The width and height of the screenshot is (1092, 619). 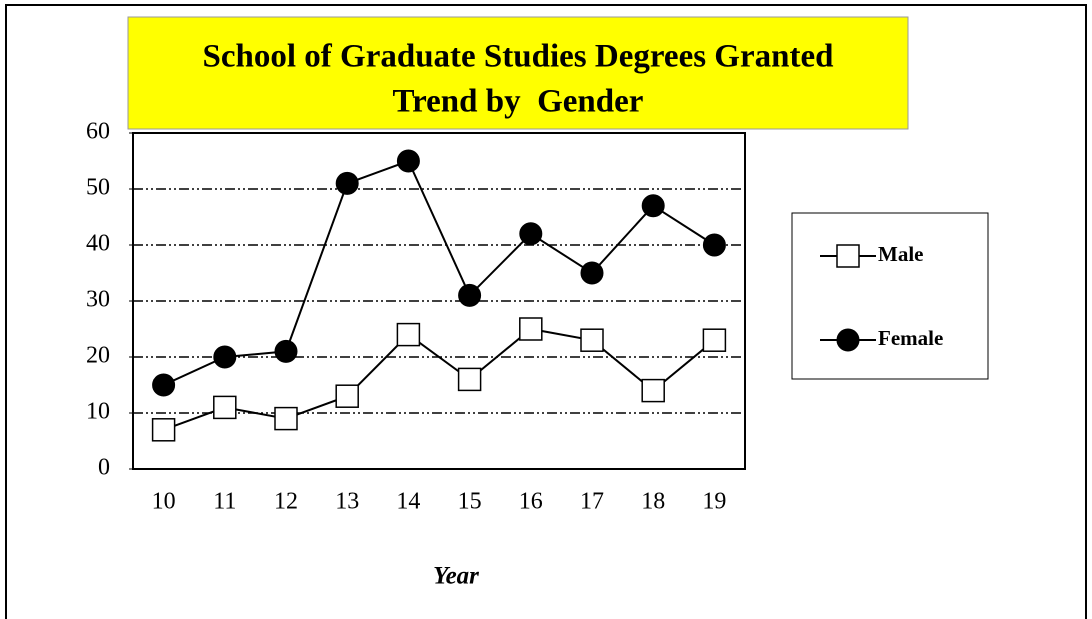 What do you see at coordinates (592, 502) in the screenshot?
I see `x-tick-label: 17` at bounding box center [592, 502].